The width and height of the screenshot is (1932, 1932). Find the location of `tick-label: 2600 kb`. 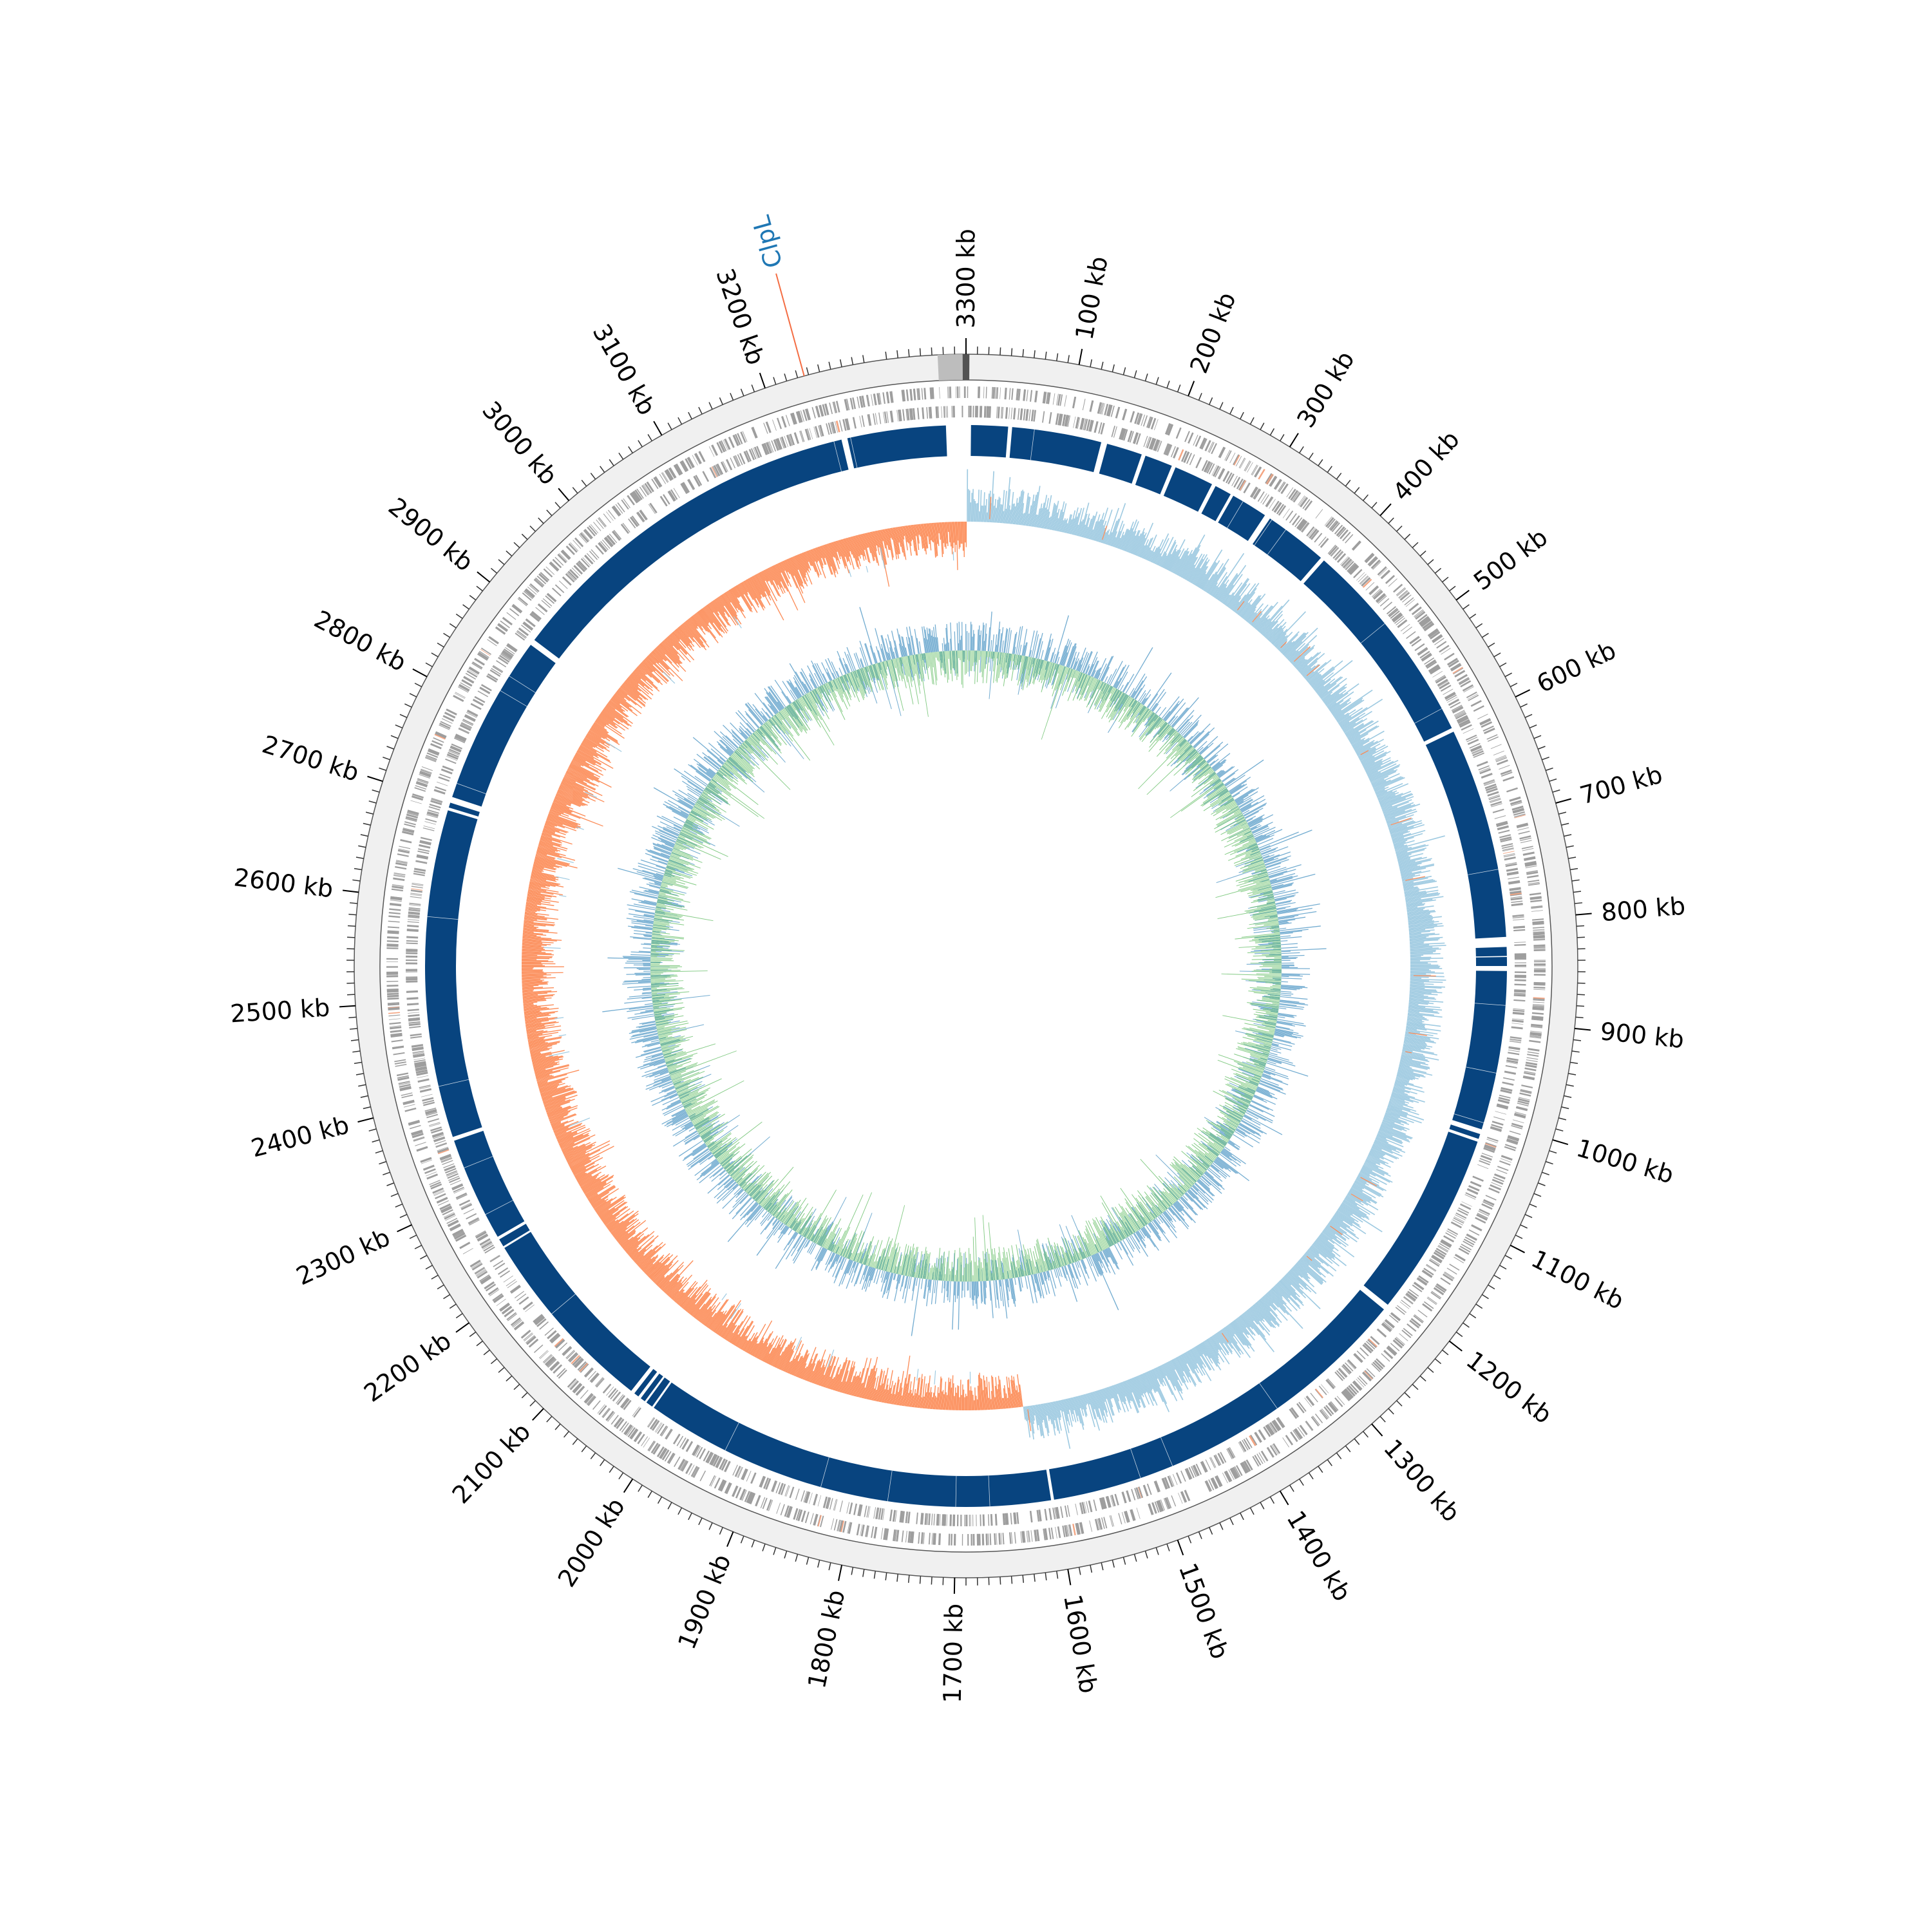

tick-label: 2600 kb is located at coordinates (283, 883).